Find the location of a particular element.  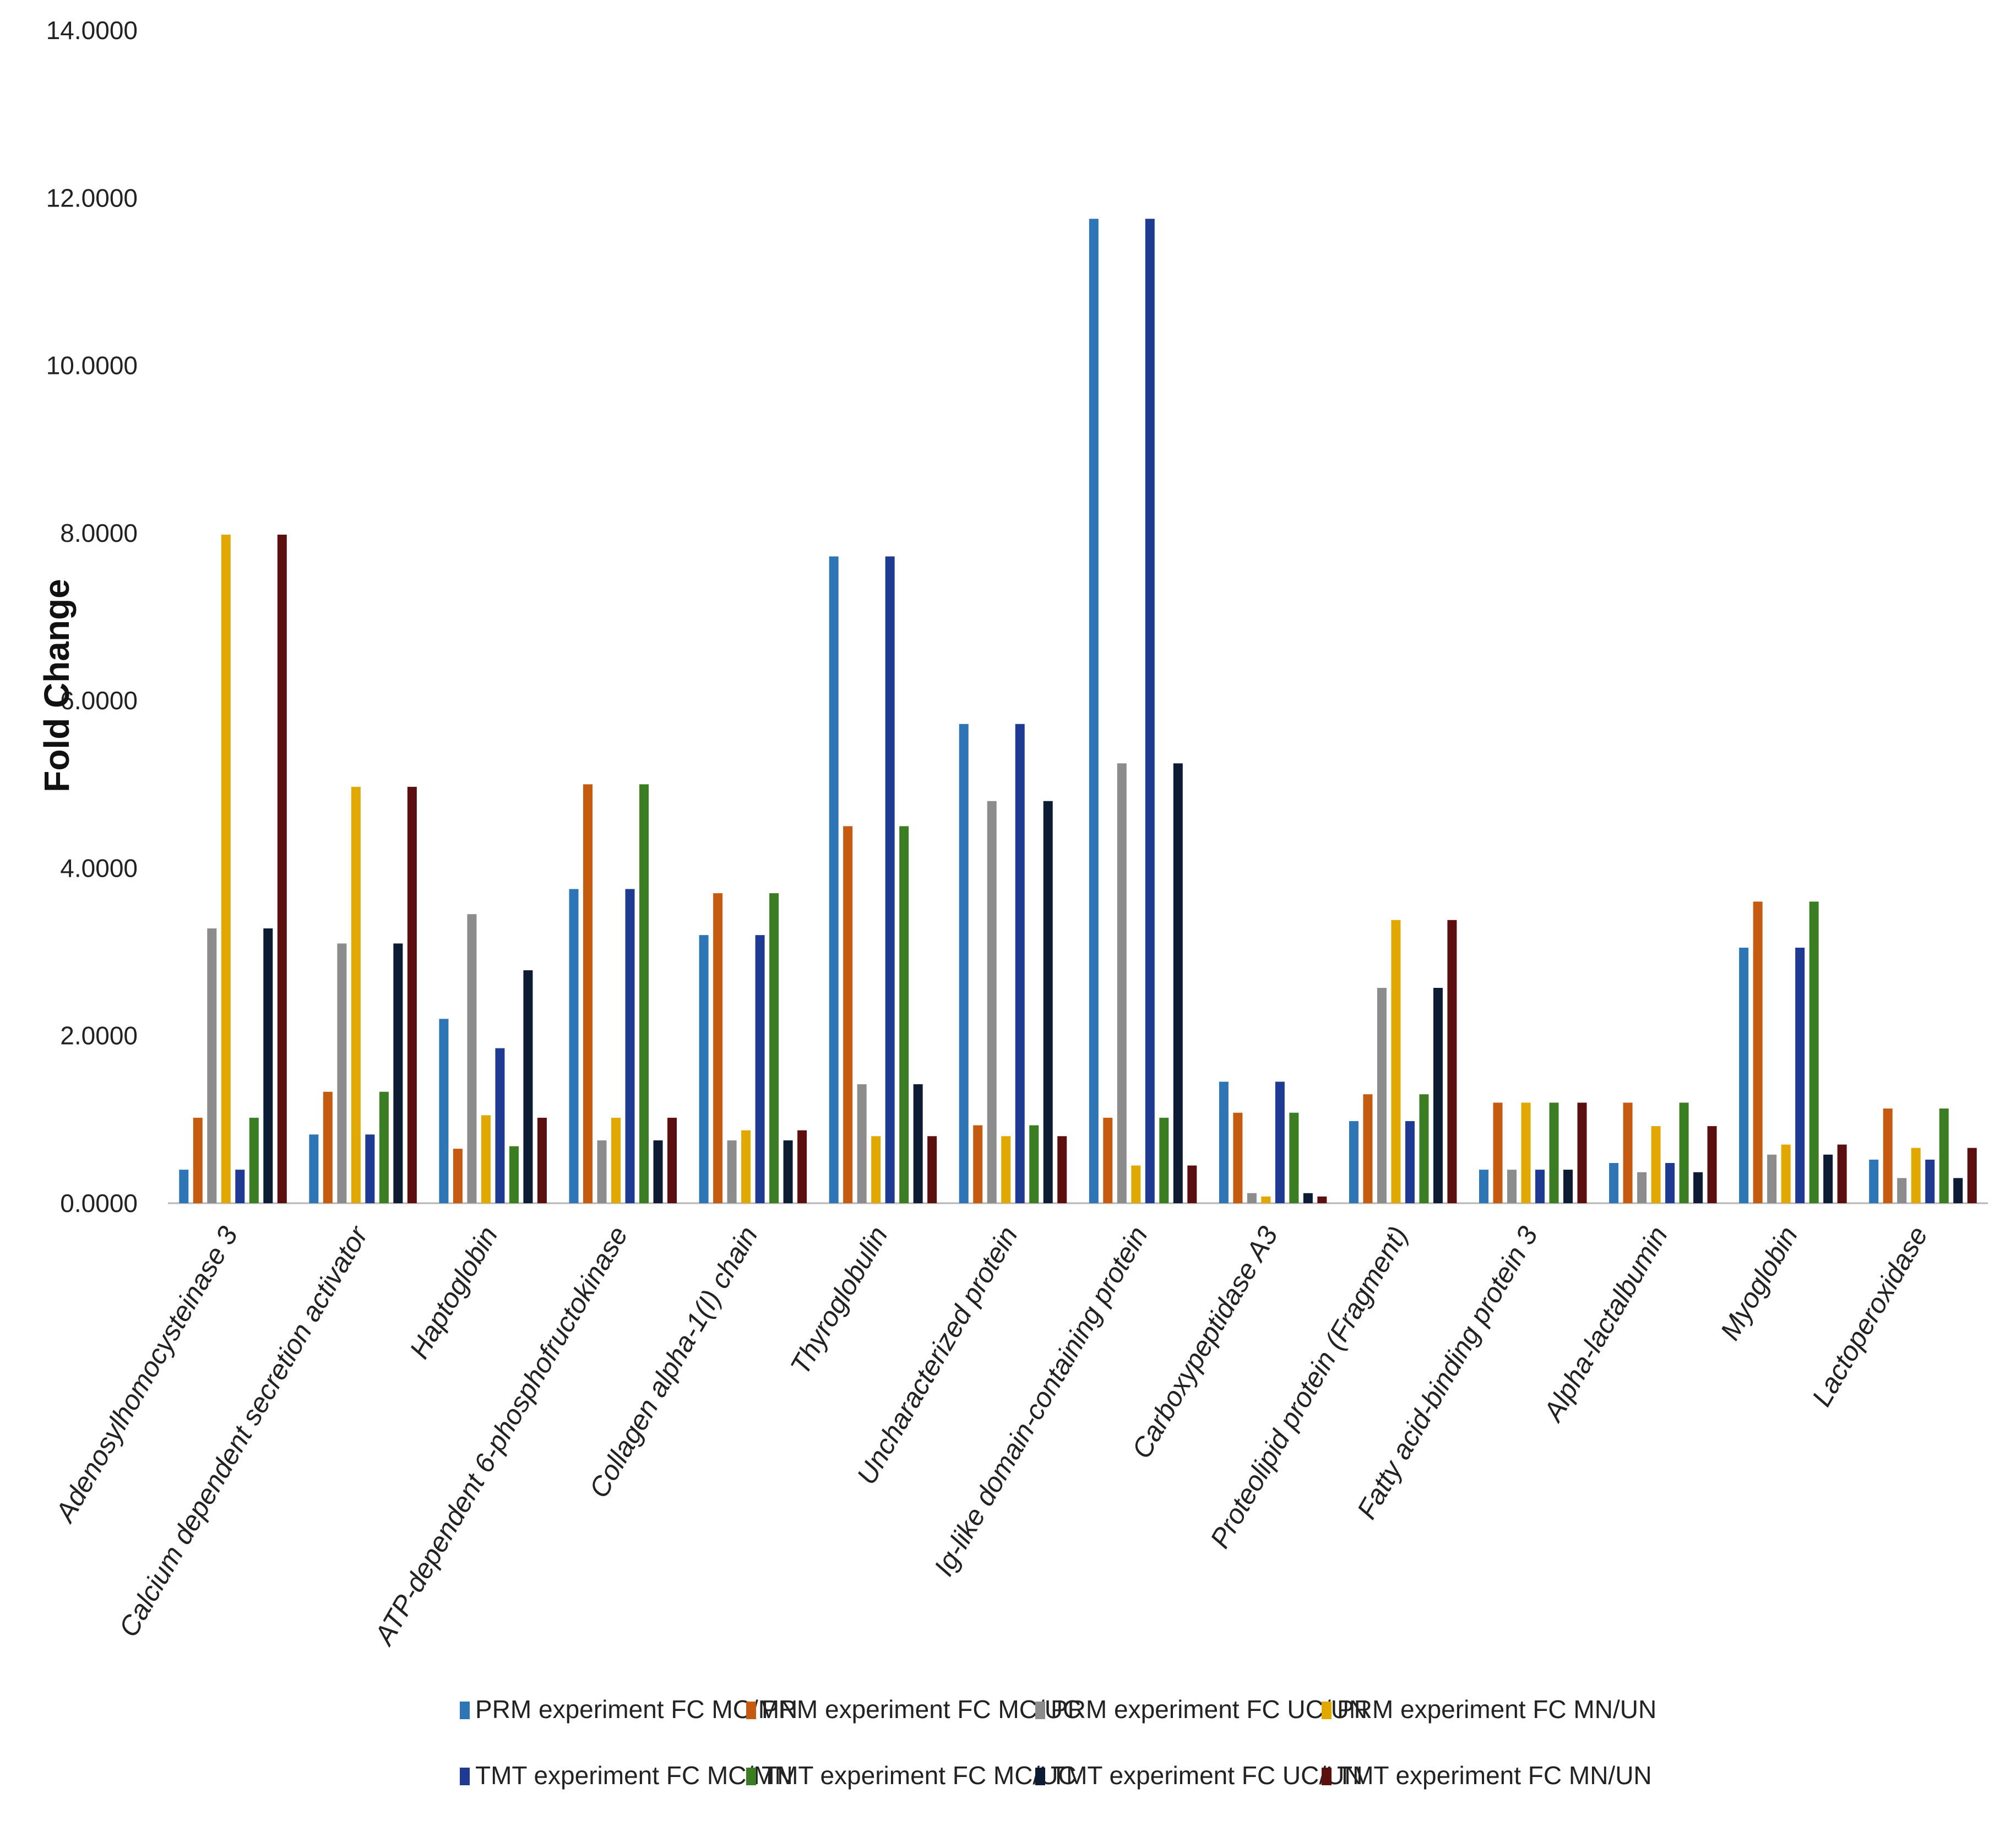

y-tick-label: 6.0000 is located at coordinates (99, 701).